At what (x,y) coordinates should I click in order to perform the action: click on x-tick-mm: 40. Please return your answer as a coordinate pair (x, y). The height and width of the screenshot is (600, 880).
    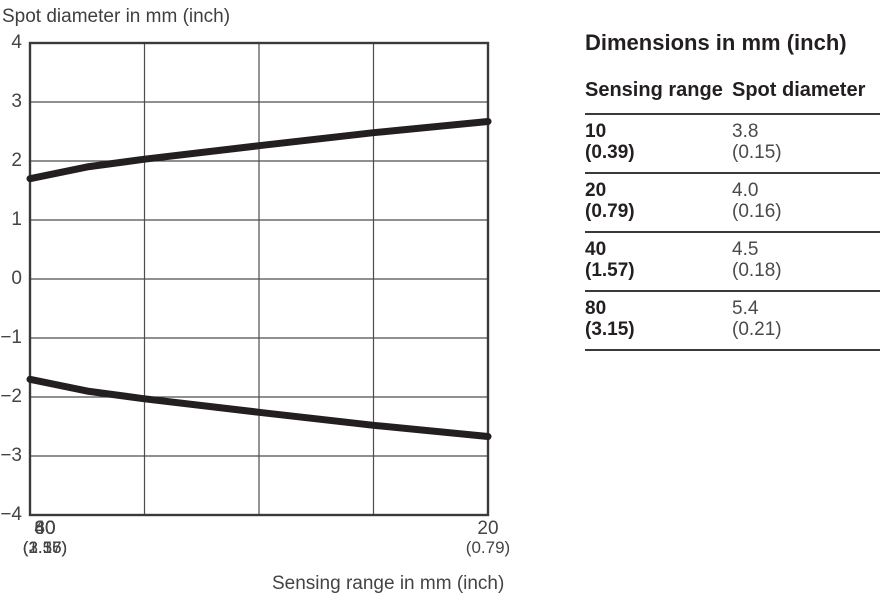
    Looking at the image, I should click on (45, 528).